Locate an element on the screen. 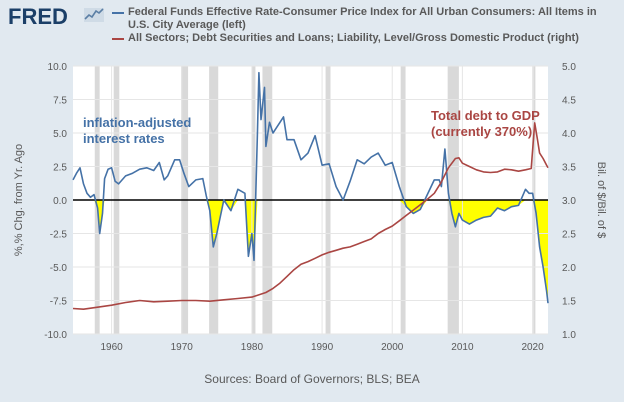 The width and height of the screenshot is (624, 402). left-tick-label-6: -5.0 is located at coordinates (59, 268).